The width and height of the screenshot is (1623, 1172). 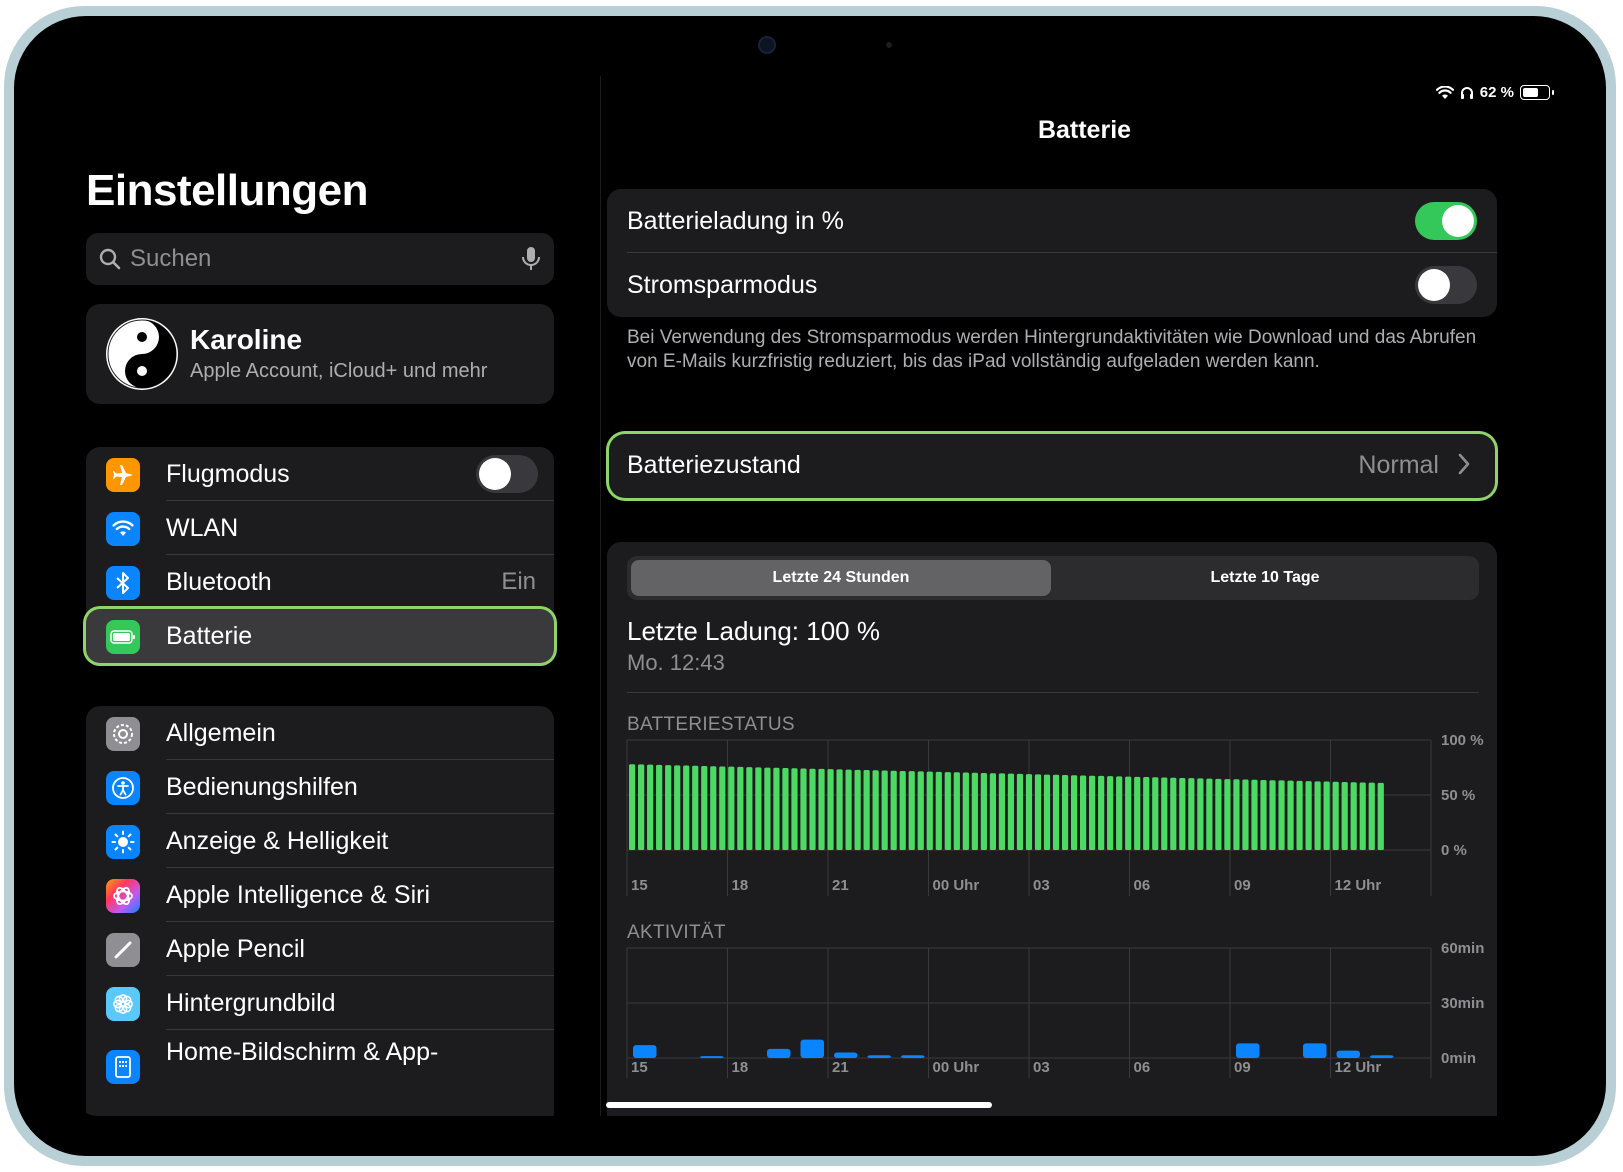 I want to click on tab-last-10-days: Letzte 10 Tage, so click(x=1265, y=577).